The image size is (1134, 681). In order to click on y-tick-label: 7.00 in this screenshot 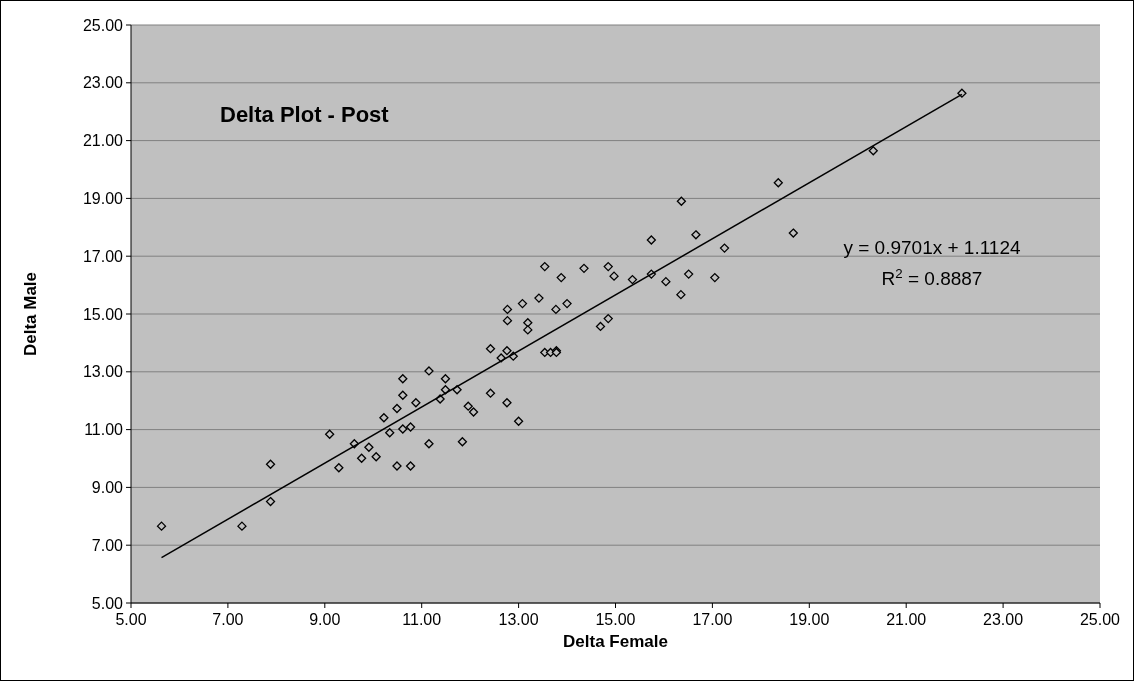, I will do `click(107, 545)`.